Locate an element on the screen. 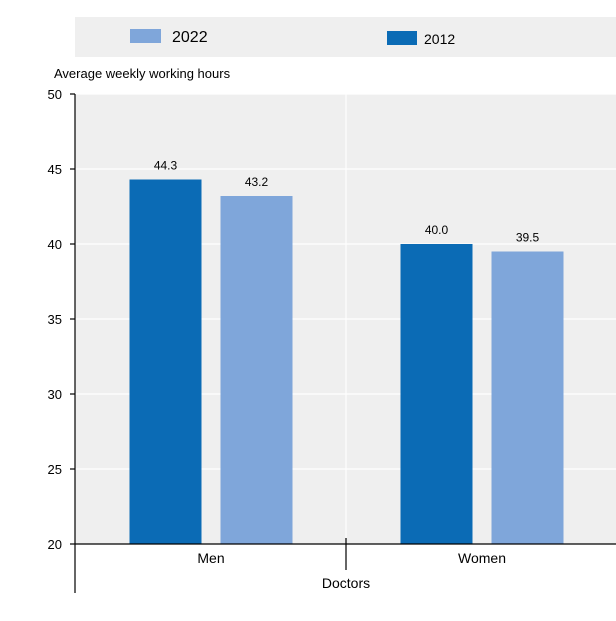 This screenshot has height=621, width=616. legend-background is located at coordinates (345, 37).